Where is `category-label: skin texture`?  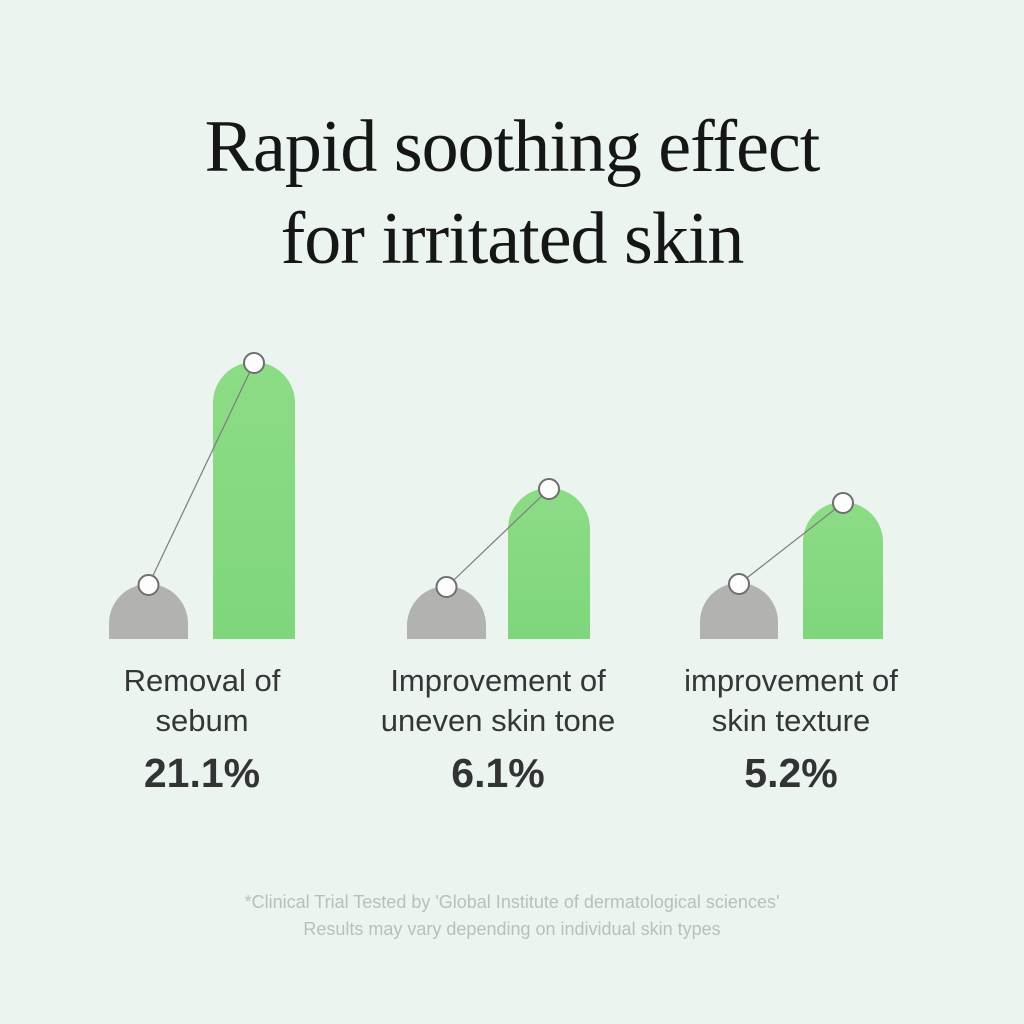
category-label: skin texture is located at coordinates (791, 720).